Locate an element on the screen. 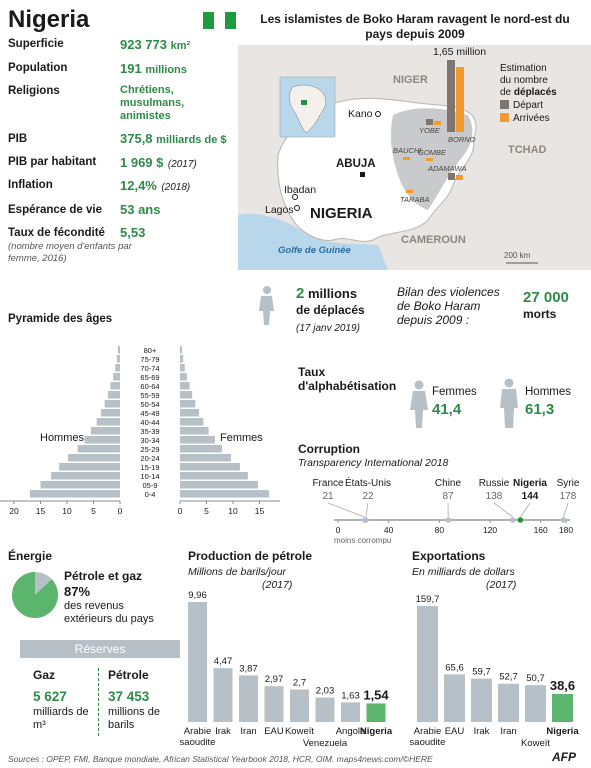 The width and height of the screenshot is (591, 768). pyramid-tick-label: 5 is located at coordinates (206, 511).